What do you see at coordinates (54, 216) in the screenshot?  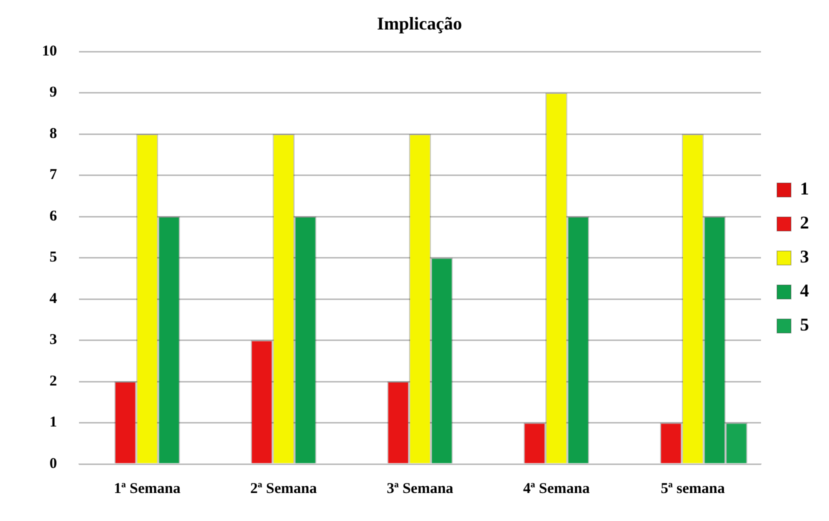 I see `y-tick-label: 6` at bounding box center [54, 216].